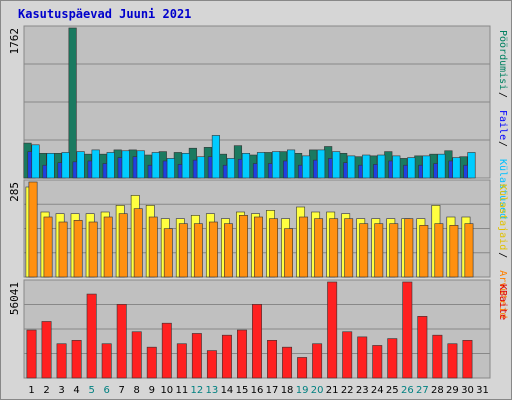 This screenshot has height=400, width=512. Describe the element at coordinates (502, 217) in the screenshot. I see `legend-middle-Külastajaid: Külastajaid` at that location.